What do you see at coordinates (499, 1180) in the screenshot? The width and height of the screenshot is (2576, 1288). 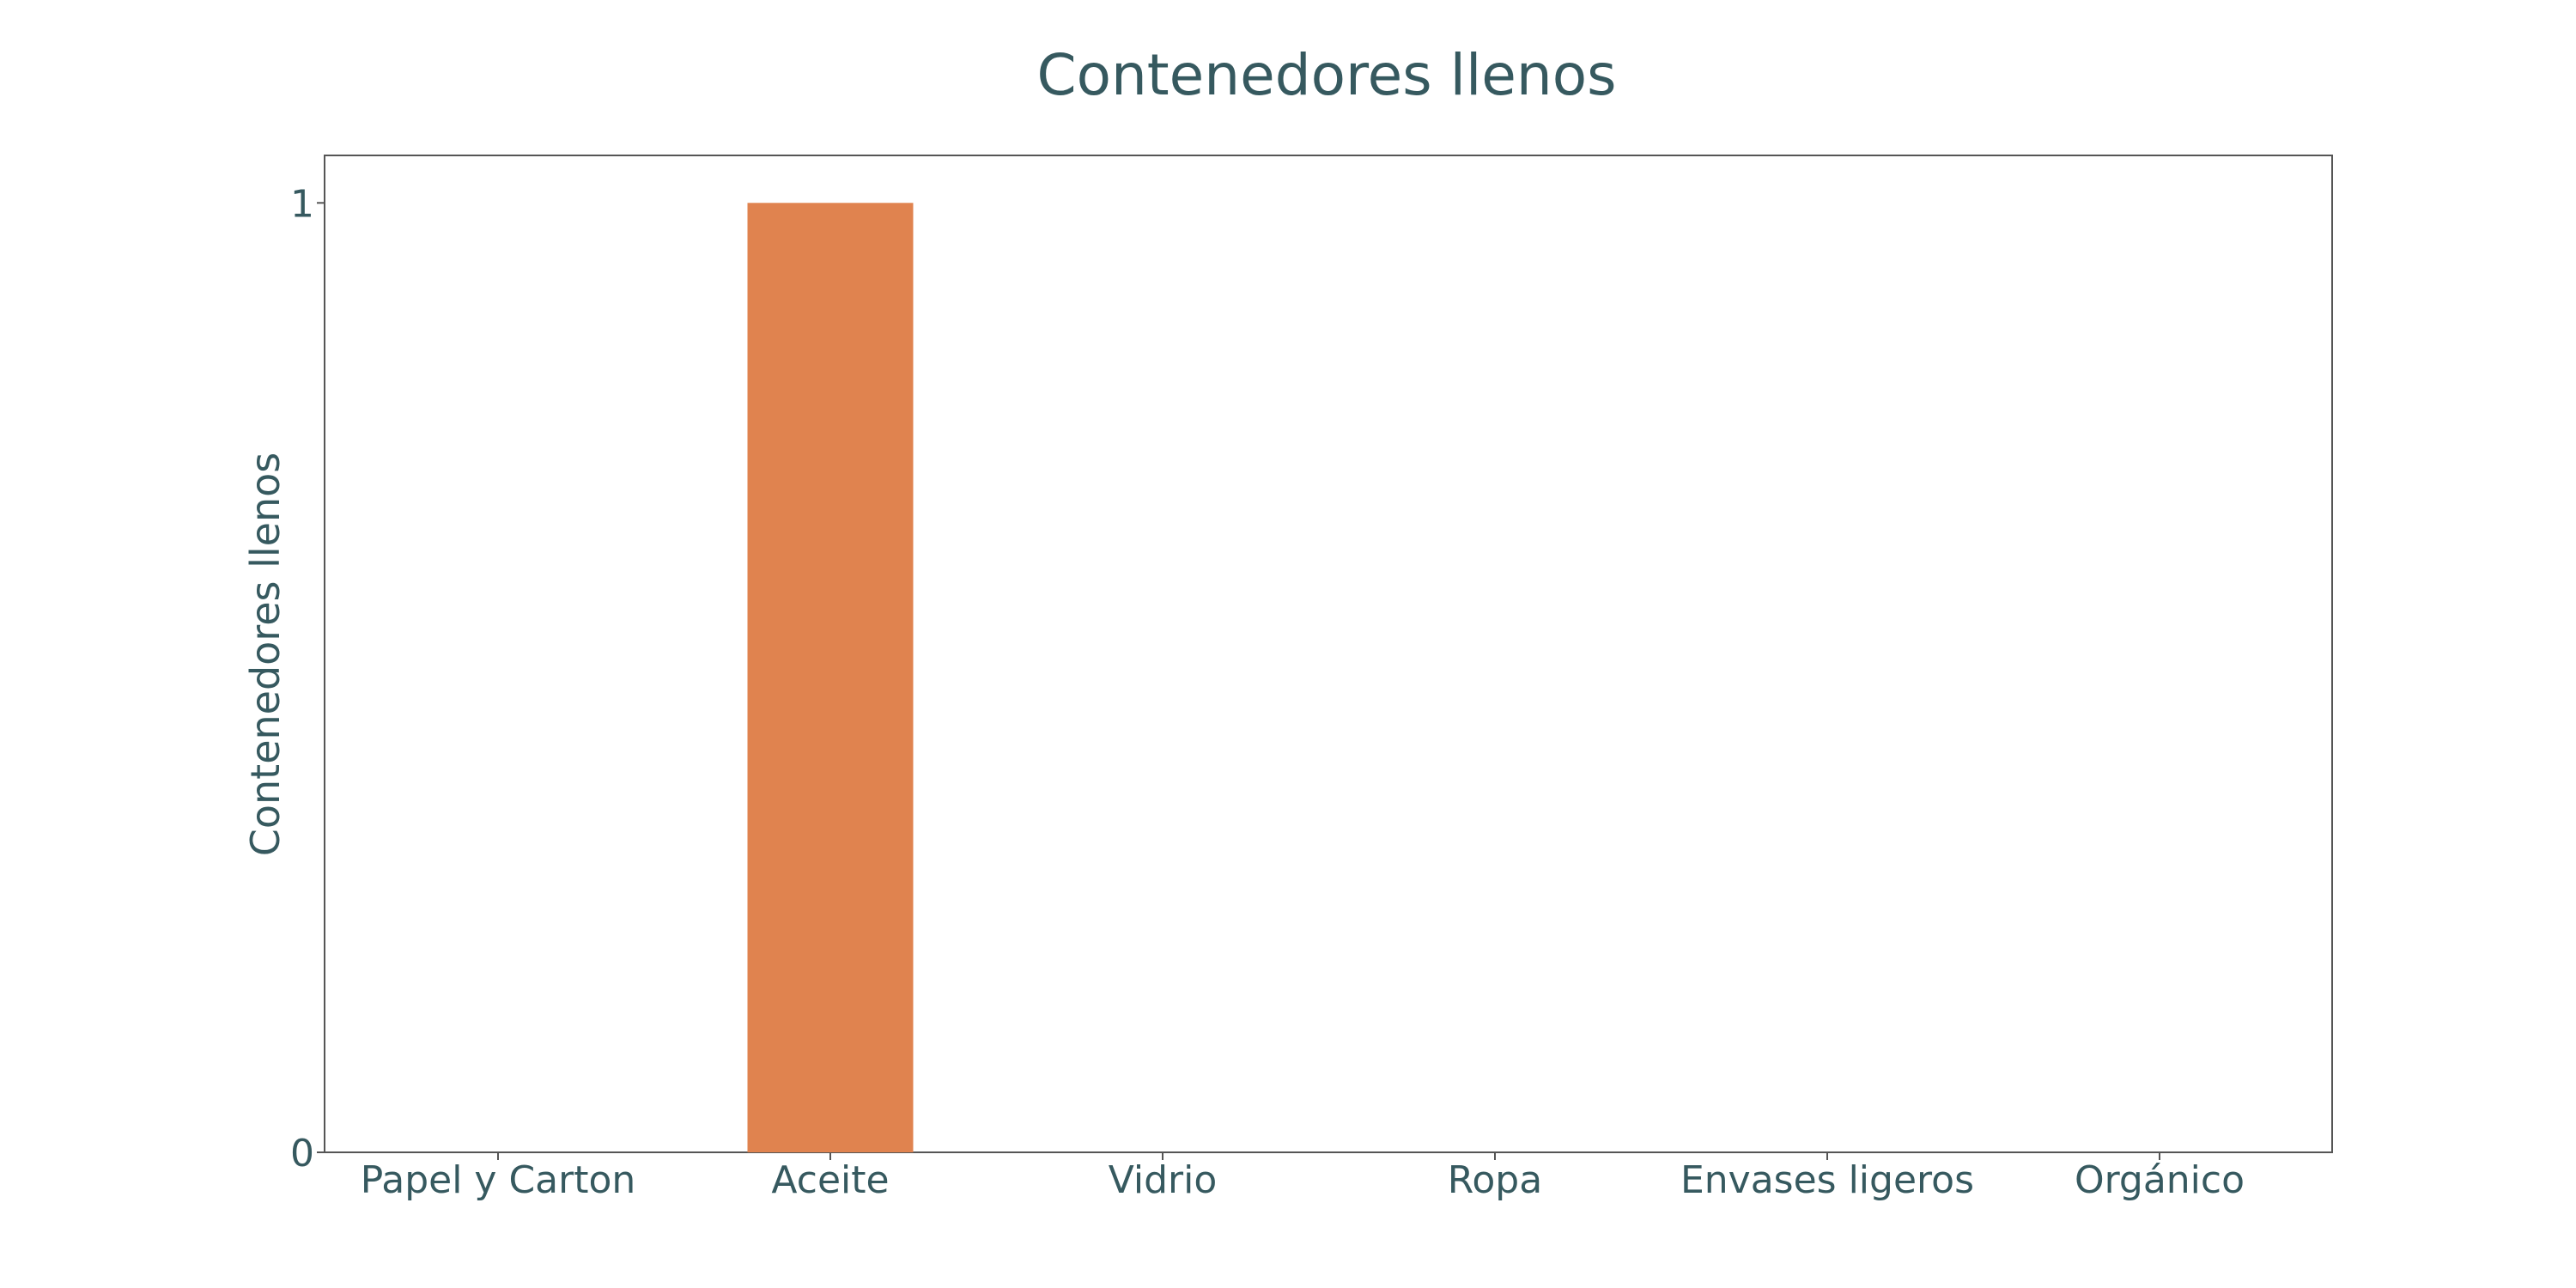 I see `x-tick-label: Papel y Carton` at bounding box center [499, 1180].